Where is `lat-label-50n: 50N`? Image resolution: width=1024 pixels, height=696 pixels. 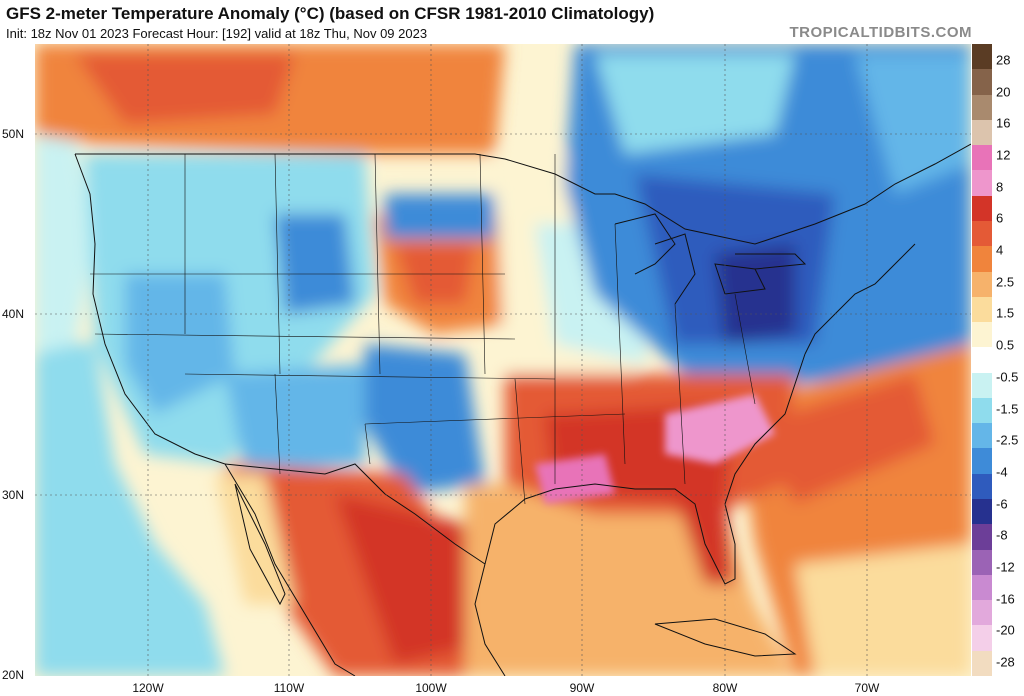 lat-label-50n: 50N is located at coordinates (13, 134).